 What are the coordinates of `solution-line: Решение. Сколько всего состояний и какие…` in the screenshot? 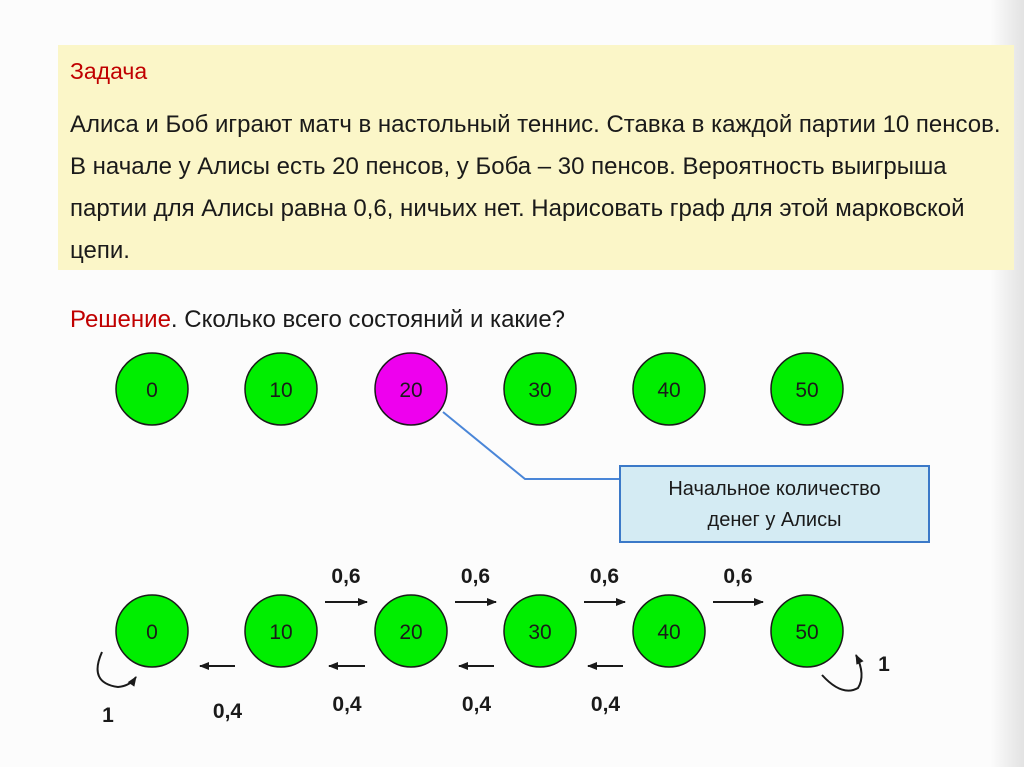 It's located at (317, 320).